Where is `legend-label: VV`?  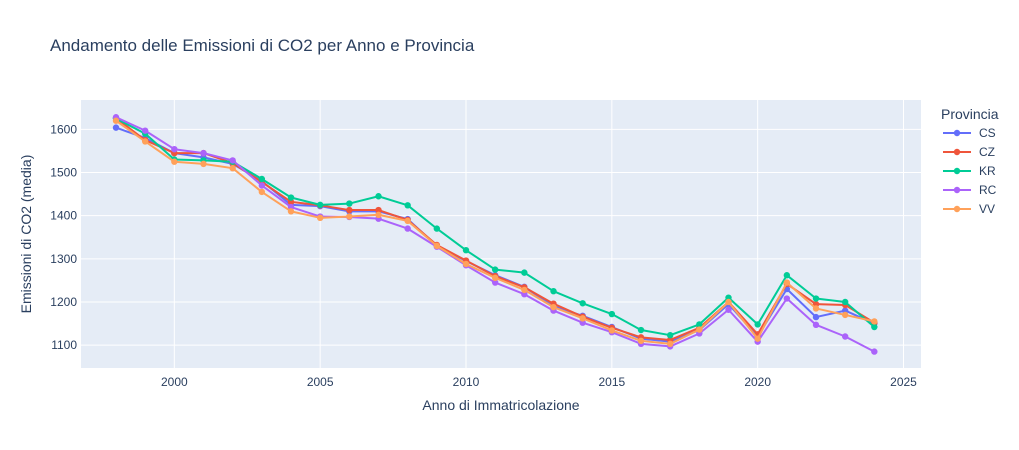 legend-label: VV is located at coordinates (987, 209).